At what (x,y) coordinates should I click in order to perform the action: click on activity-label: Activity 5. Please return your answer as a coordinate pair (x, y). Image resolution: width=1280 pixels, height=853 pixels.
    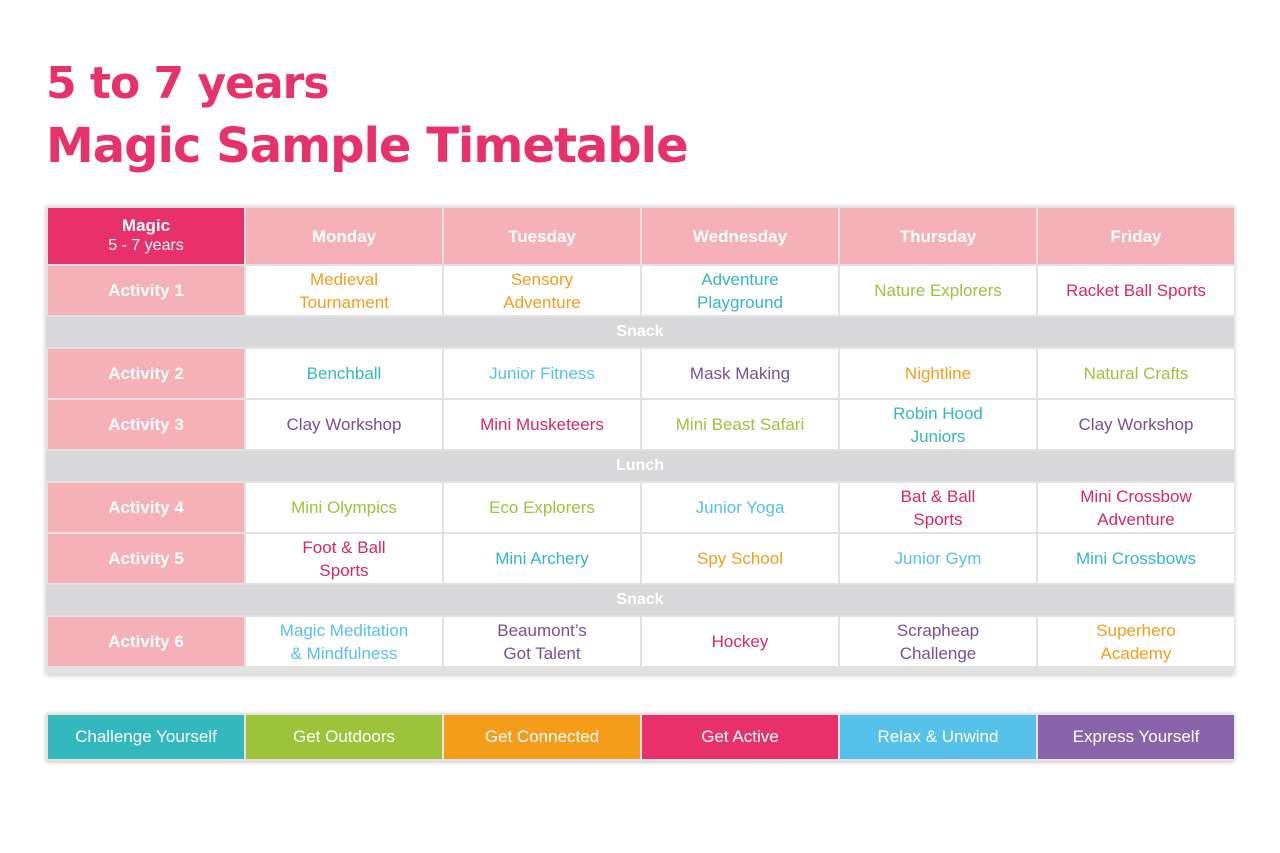
    Looking at the image, I should click on (146, 558).